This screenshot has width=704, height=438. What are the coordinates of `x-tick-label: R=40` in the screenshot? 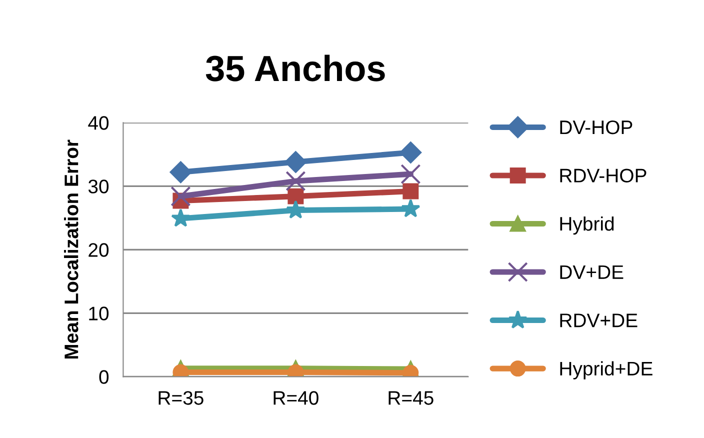 It's located at (296, 398).